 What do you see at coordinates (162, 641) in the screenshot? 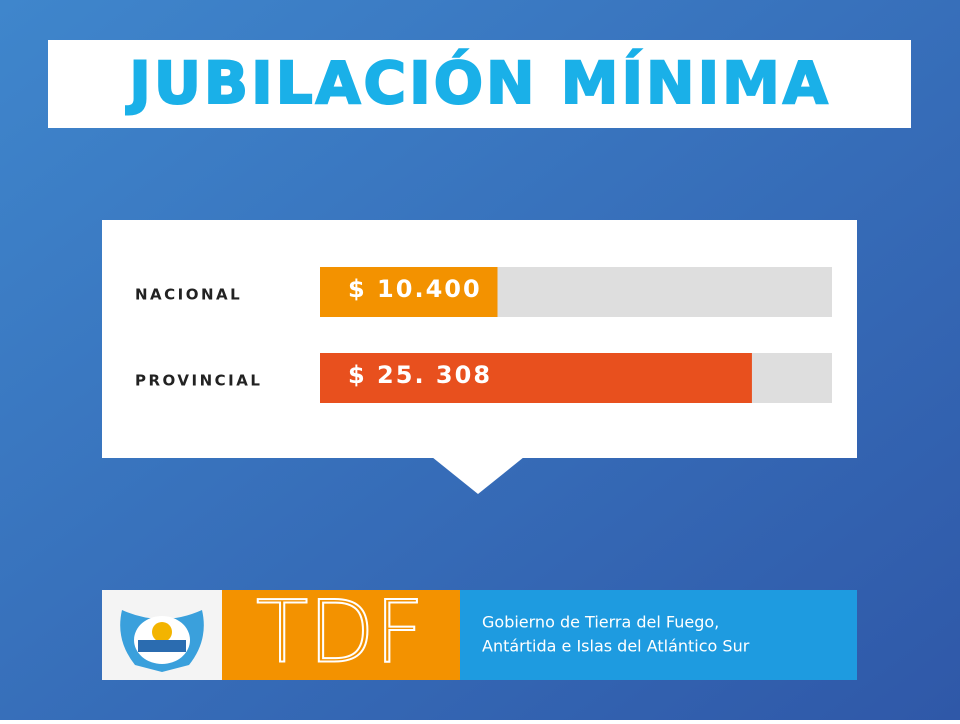
I see `logo-emblem` at bounding box center [162, 641].